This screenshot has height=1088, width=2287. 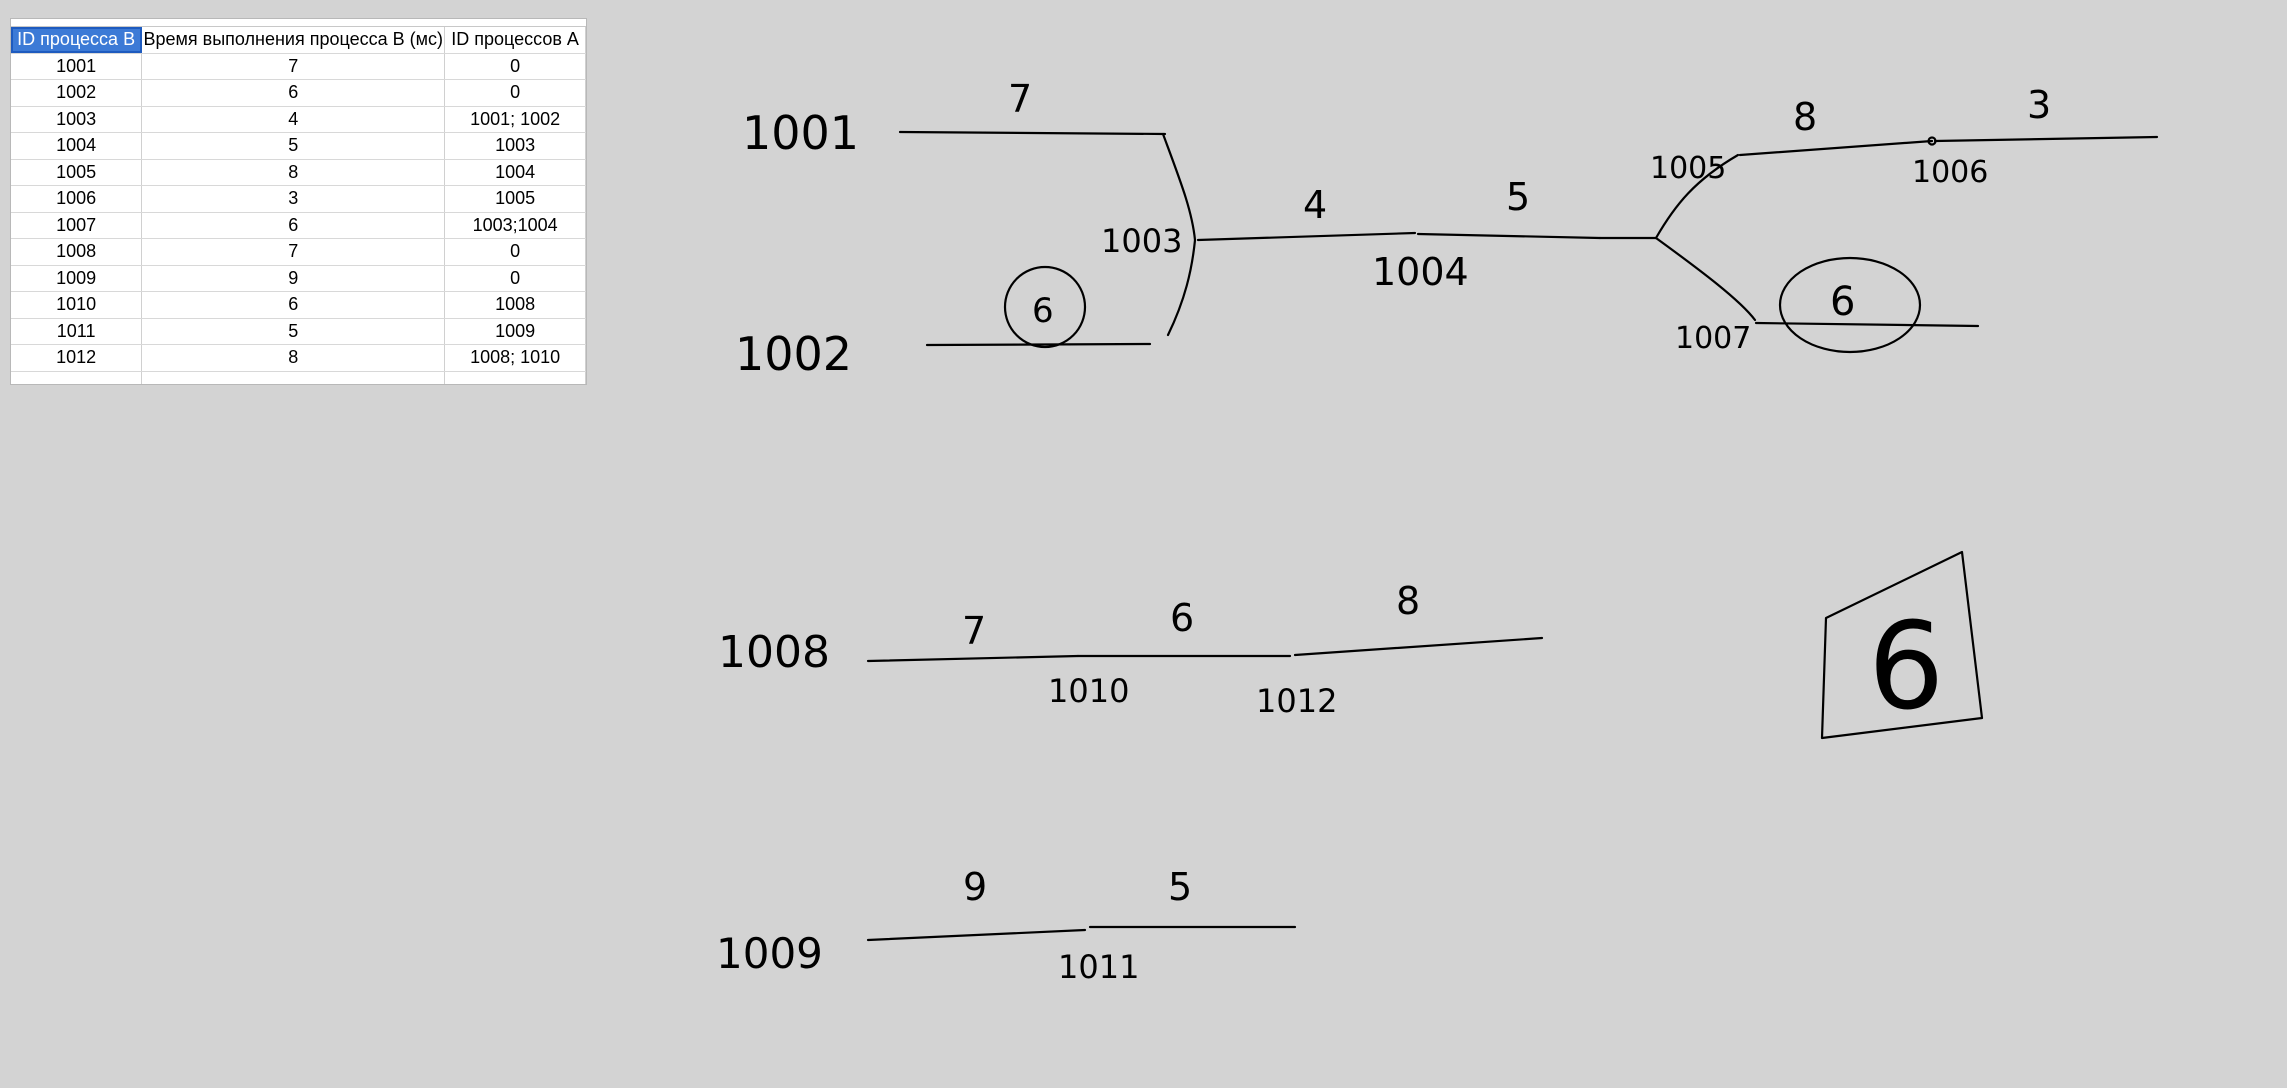 I want to click on label-1008: 1008, so click(x=774, y=652).